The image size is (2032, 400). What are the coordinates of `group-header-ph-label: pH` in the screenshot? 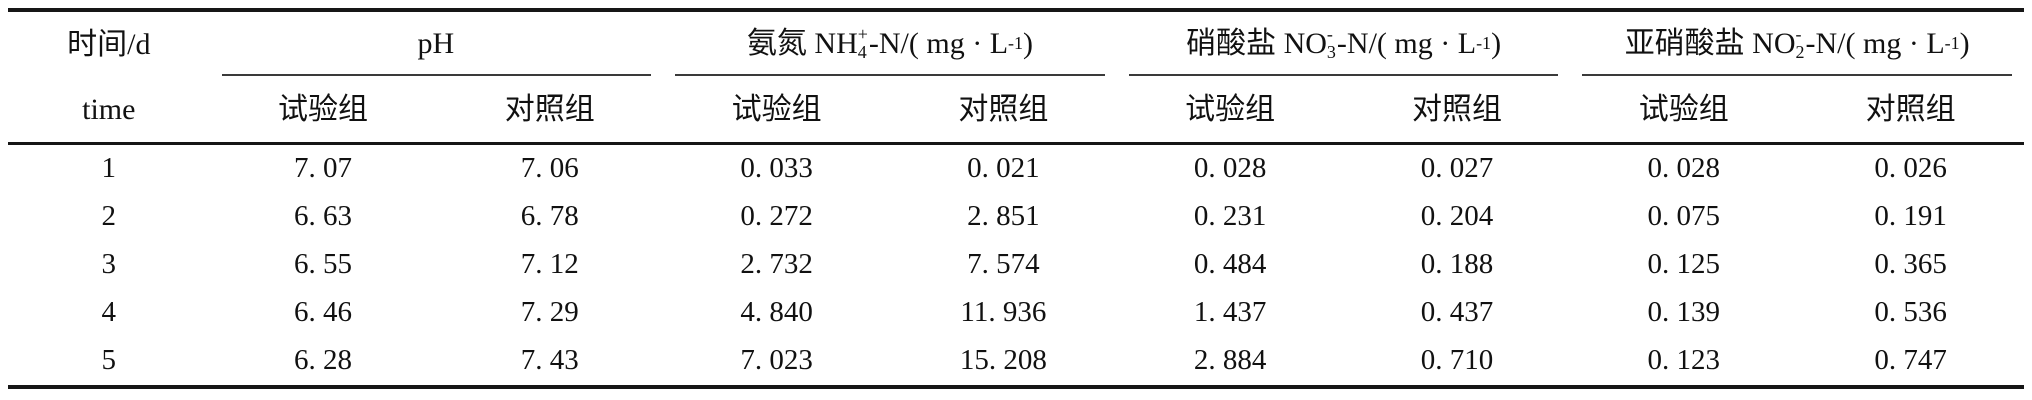 It's located at (436, 44).